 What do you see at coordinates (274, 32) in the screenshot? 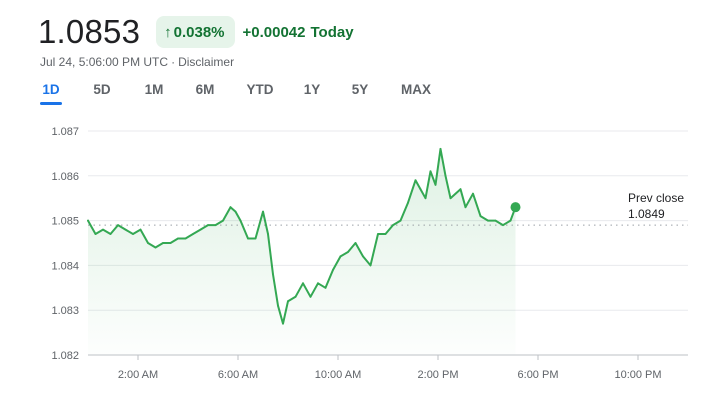
I see `absolute-change-value: +0.00042` at bounding box center [274, 32].